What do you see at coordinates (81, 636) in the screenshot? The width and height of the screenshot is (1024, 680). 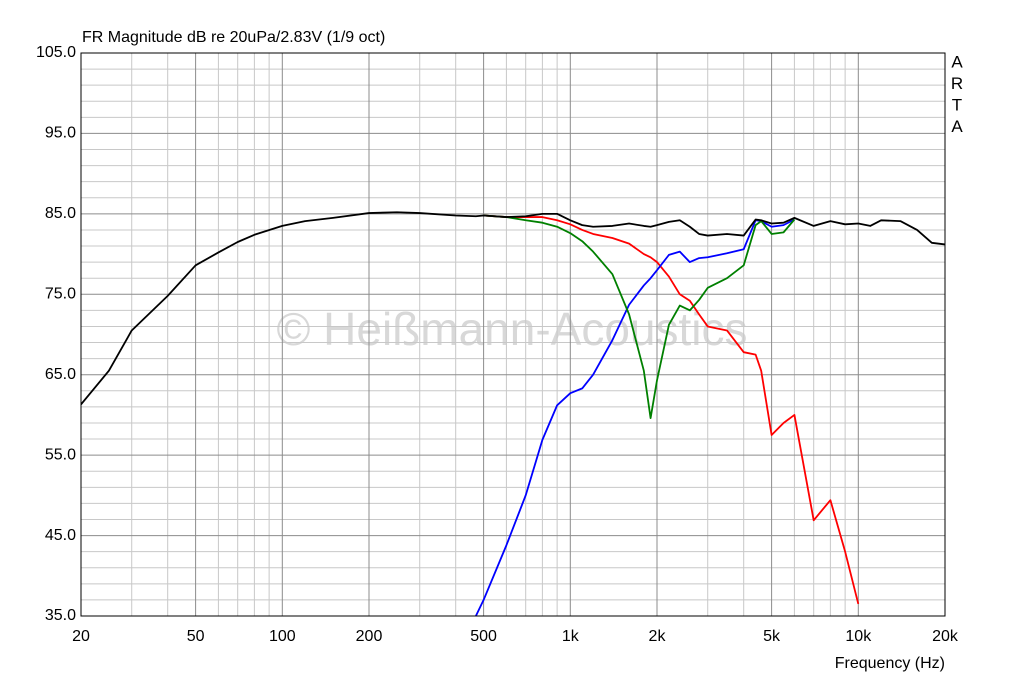 I see `x-tick-label: 20` at bounding box center [81, 636].